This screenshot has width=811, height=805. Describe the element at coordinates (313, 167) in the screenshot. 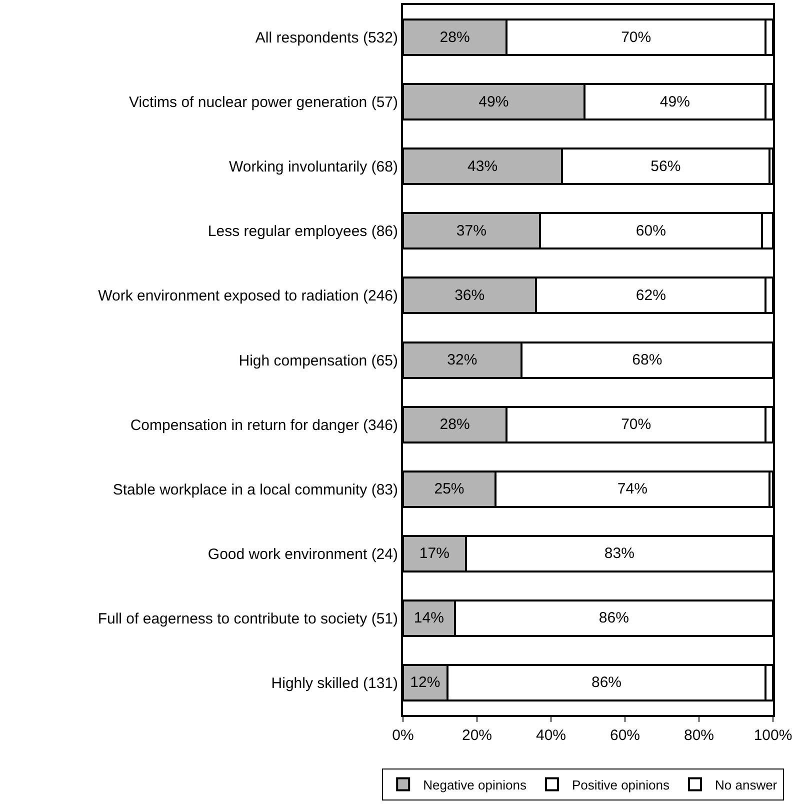

I see `y-tick-label: Working involuntarily (68)` at that location.